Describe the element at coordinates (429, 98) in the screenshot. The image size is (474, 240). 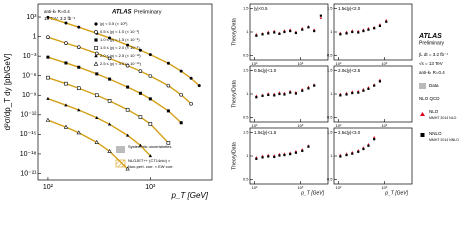
I see `legend-text: NLO QCD` at that location.